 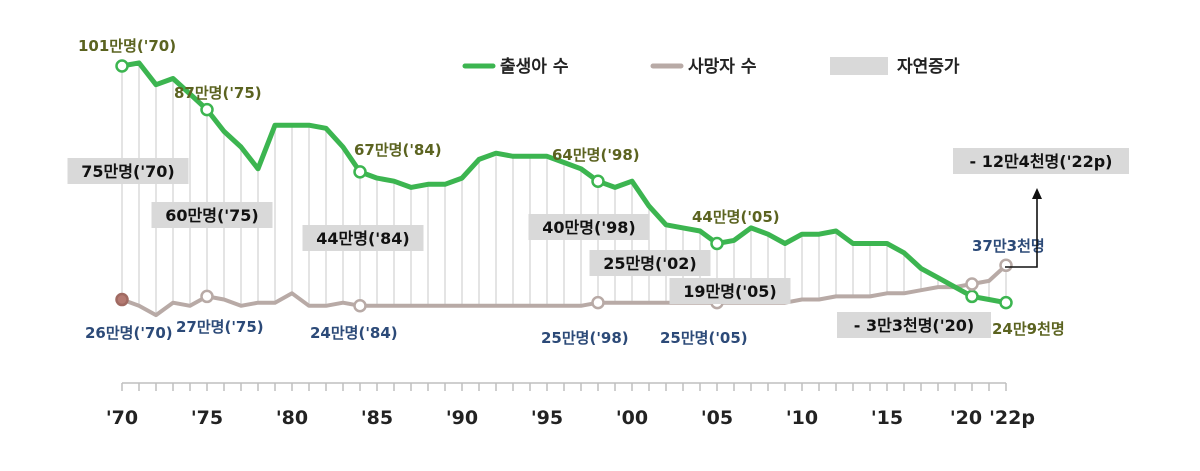 What do you see at coordinates (547, 418) in the screenshot?
I see `x-tick-label: '95` at bounding box center [547, 418].